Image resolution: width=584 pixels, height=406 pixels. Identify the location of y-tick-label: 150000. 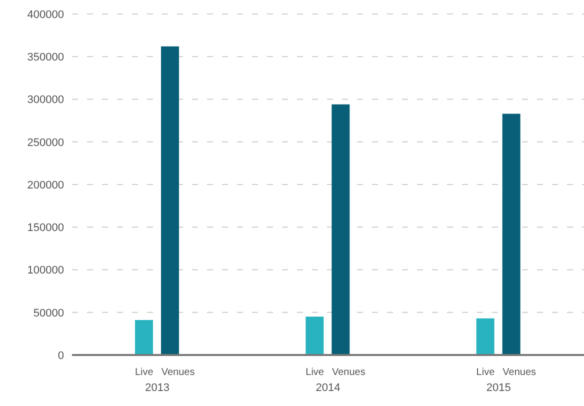
(45, 228).